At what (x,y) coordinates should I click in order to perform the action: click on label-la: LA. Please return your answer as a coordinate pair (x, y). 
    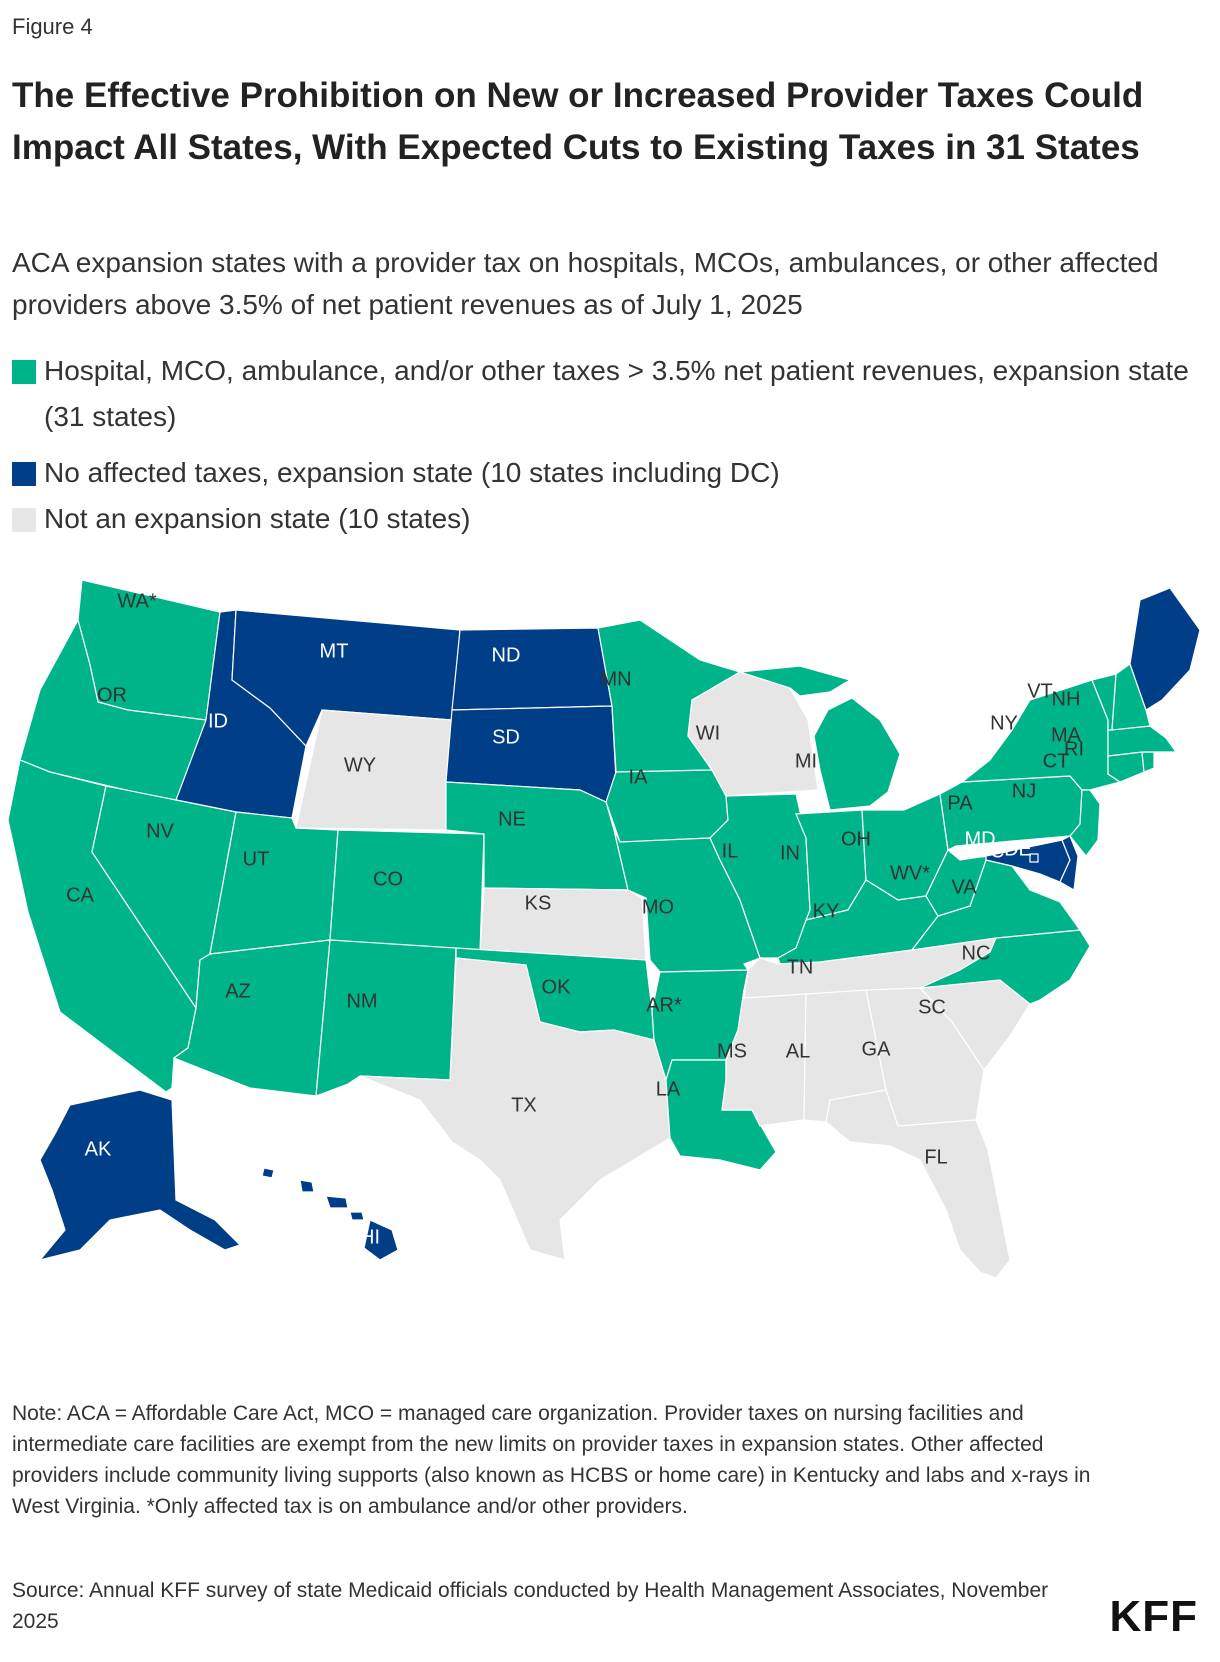
    Looking at the image, I should click on (668, 1089).